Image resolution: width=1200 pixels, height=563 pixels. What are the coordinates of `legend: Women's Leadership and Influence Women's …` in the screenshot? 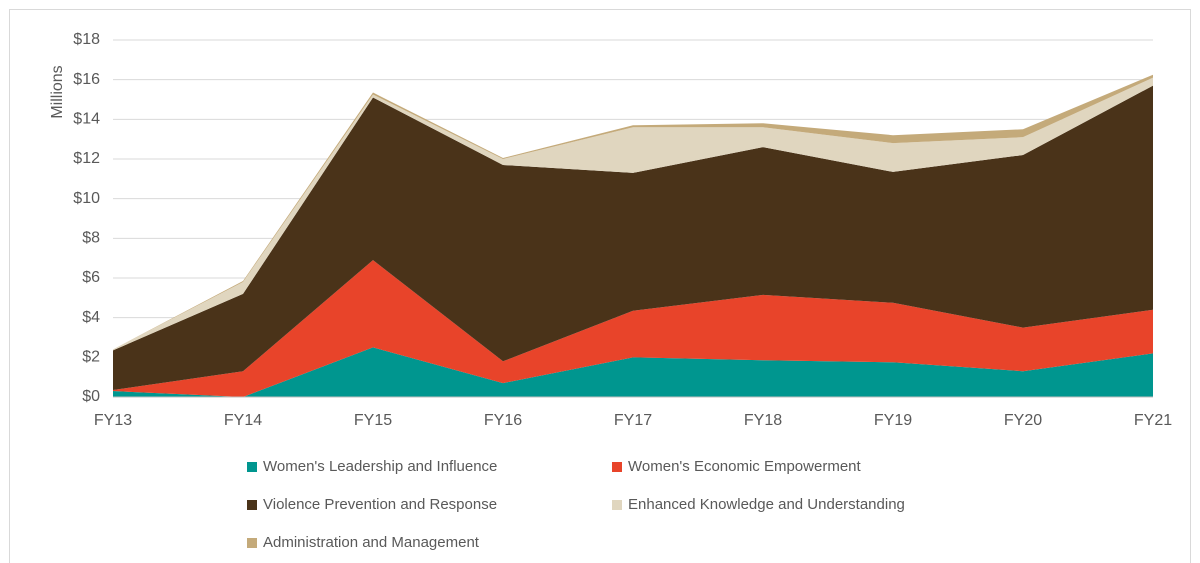 It's located at (576, 504).